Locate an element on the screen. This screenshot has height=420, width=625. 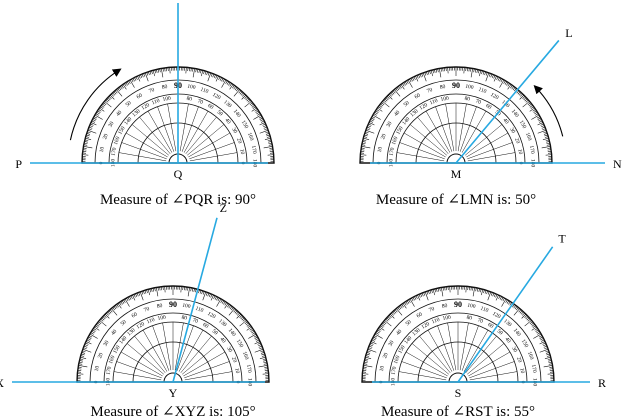
outer-scale-number: 70 is located at coordinates (151, 91).